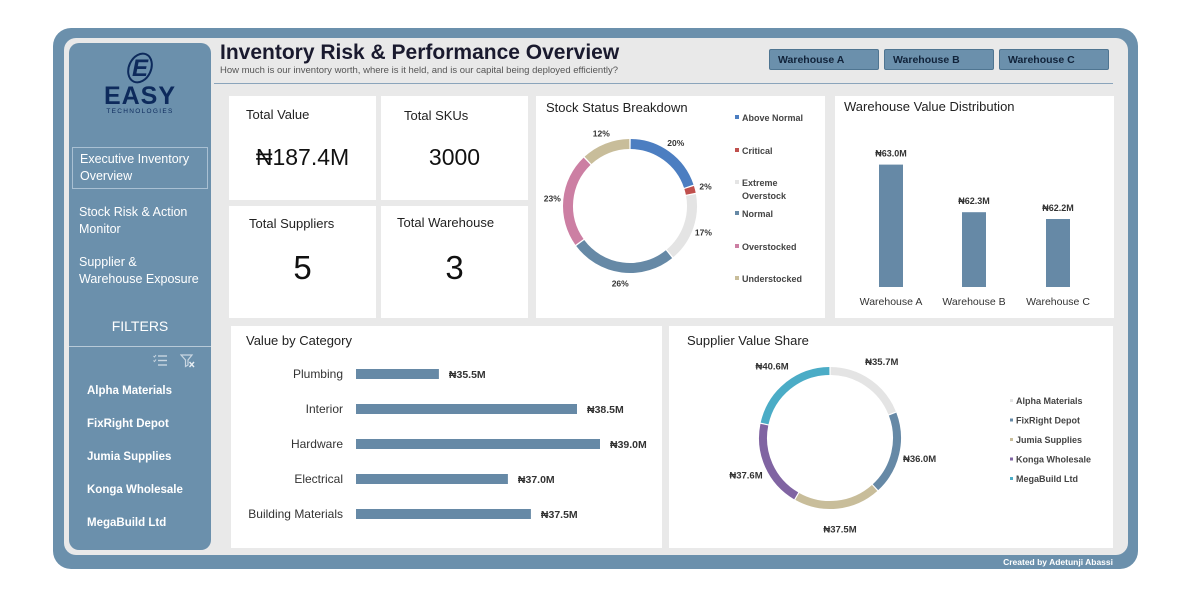 This screenshot has width=1200, height=599. What do you see at coordinates (1058, 208) in the screenshot?
I see `data-label-warehouse-c: ₦62.2M` at bounding box center [1058, 208].